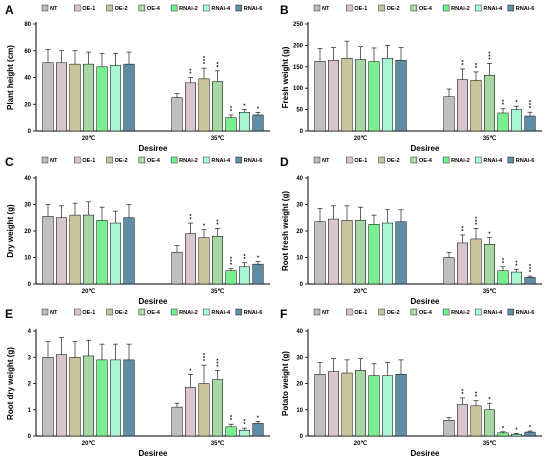  What do you see at coordinates (298, 25) in the screenshot?
I see `y-tick-label: 250` at bounding box center [298, 25].